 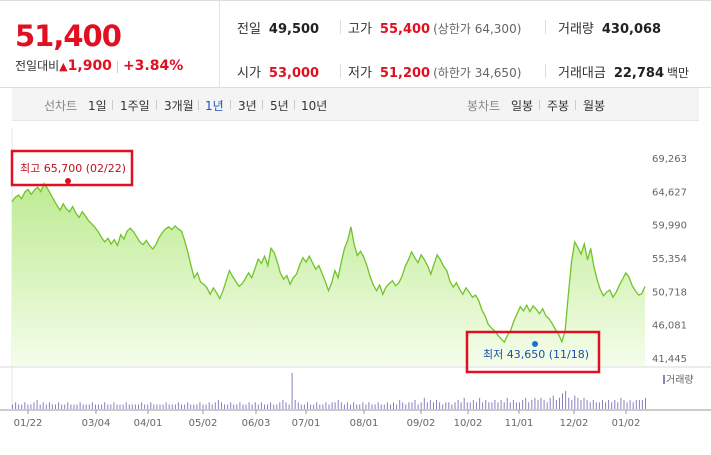 I want to click on tab-weekly: 주봉, so click(x=558, y=106).